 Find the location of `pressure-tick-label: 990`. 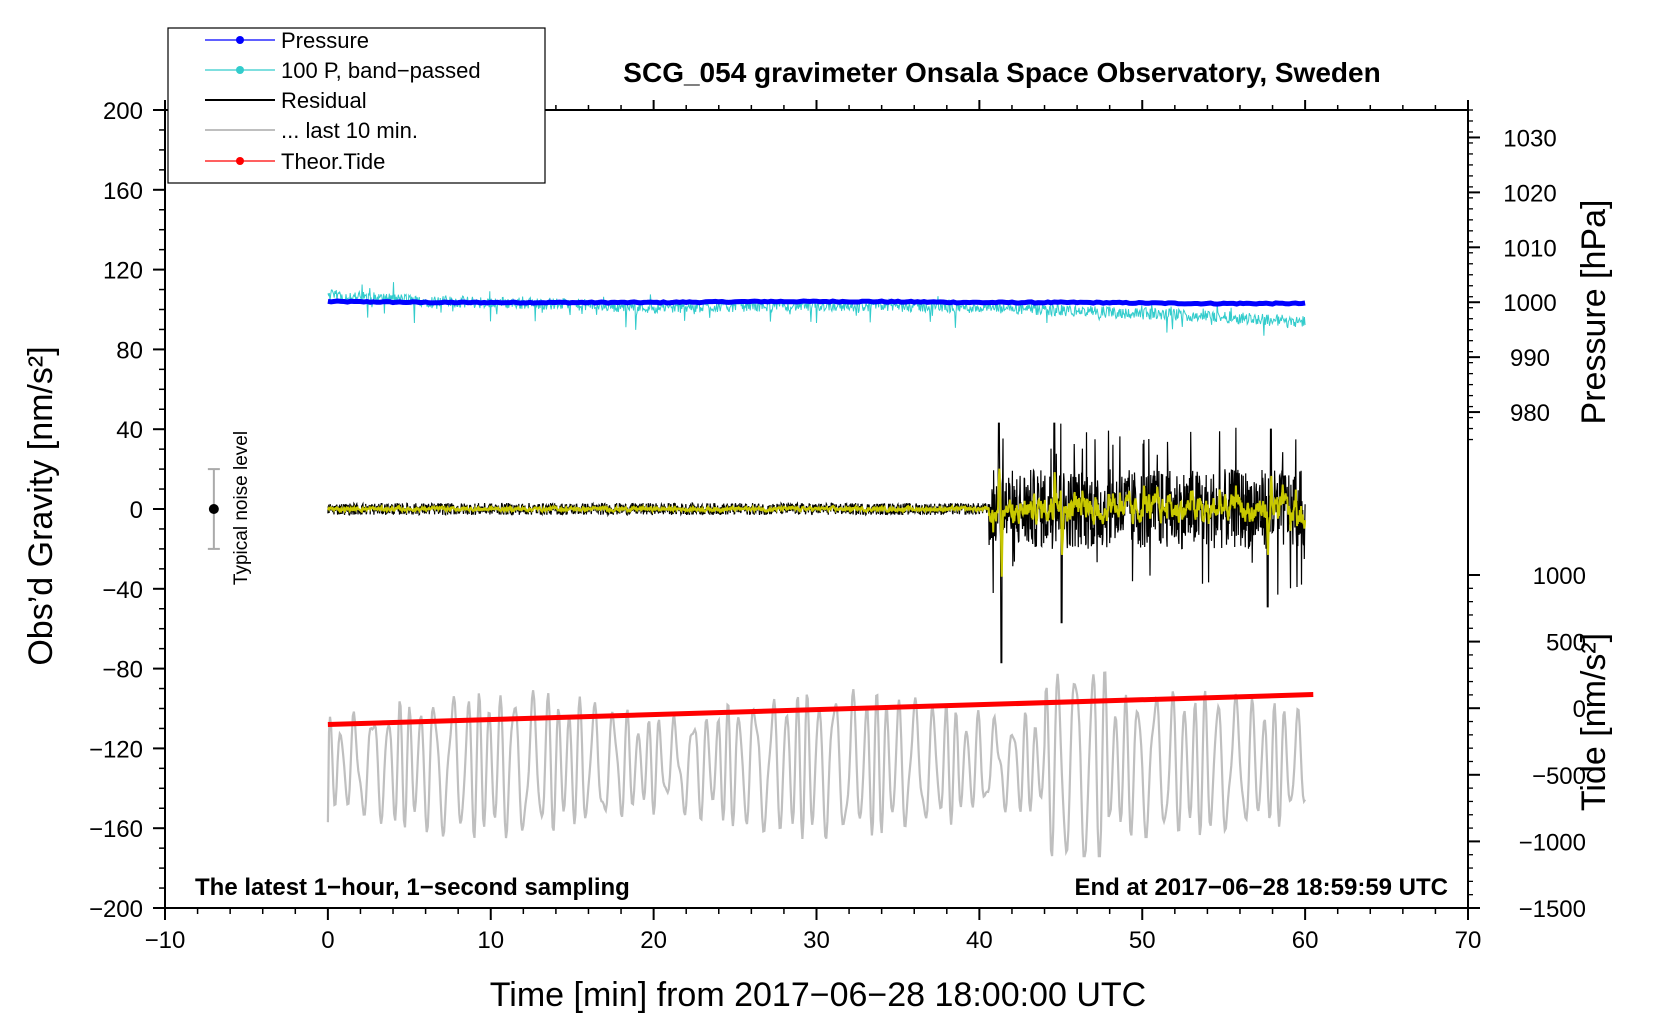

pressure-tick-label: 990 is located at coordinates (1530, 358).